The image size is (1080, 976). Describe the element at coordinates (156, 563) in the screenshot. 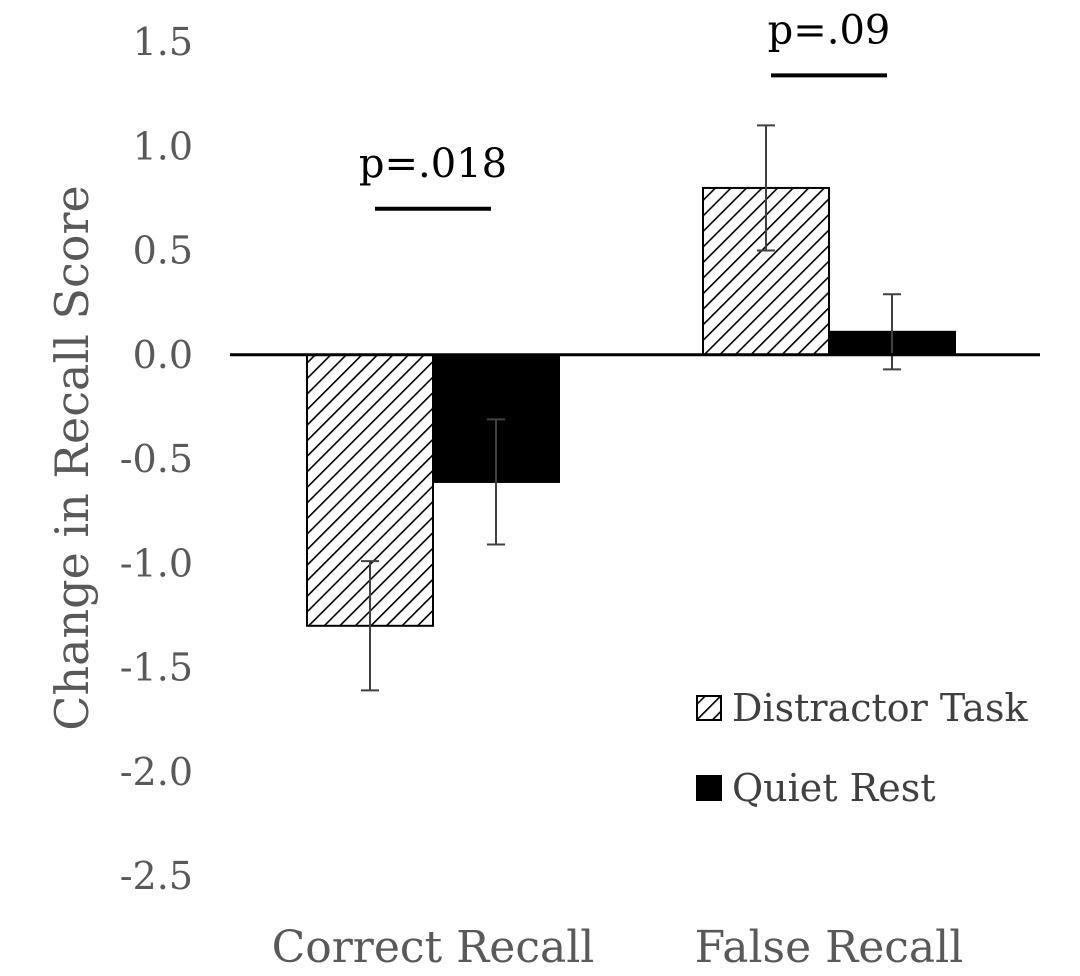

I see `y-tick-label: -1.0` at that location.